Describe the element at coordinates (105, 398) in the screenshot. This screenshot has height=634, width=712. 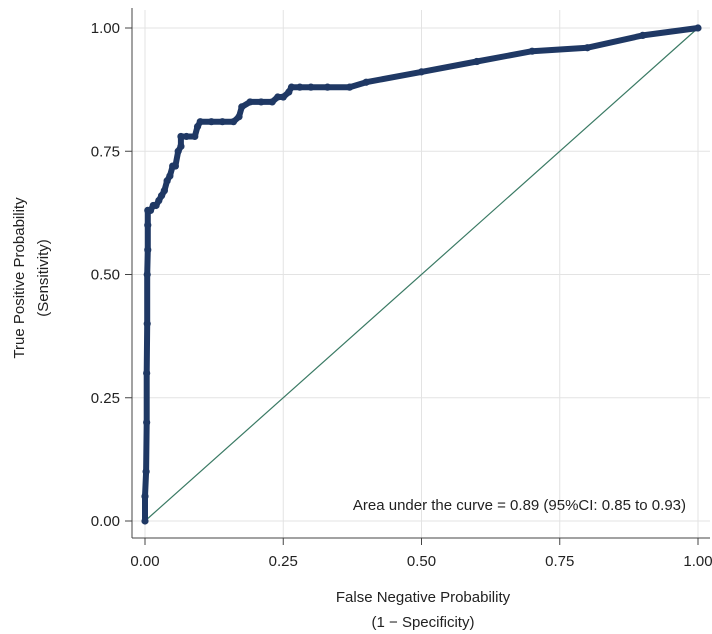
I see `y-tick-label-1: 0.25` at that location.